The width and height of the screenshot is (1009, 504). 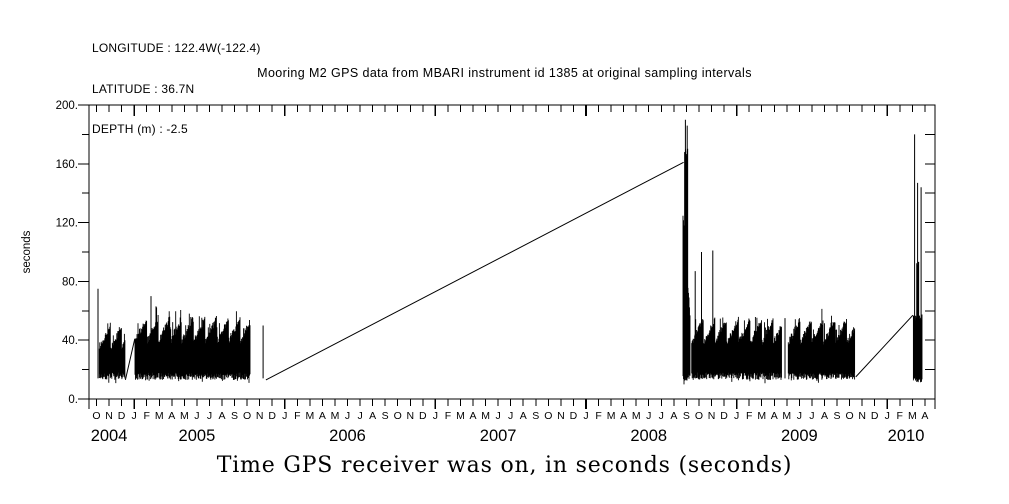 I want to click on year-label: 2009, so click(x=799, y=436).